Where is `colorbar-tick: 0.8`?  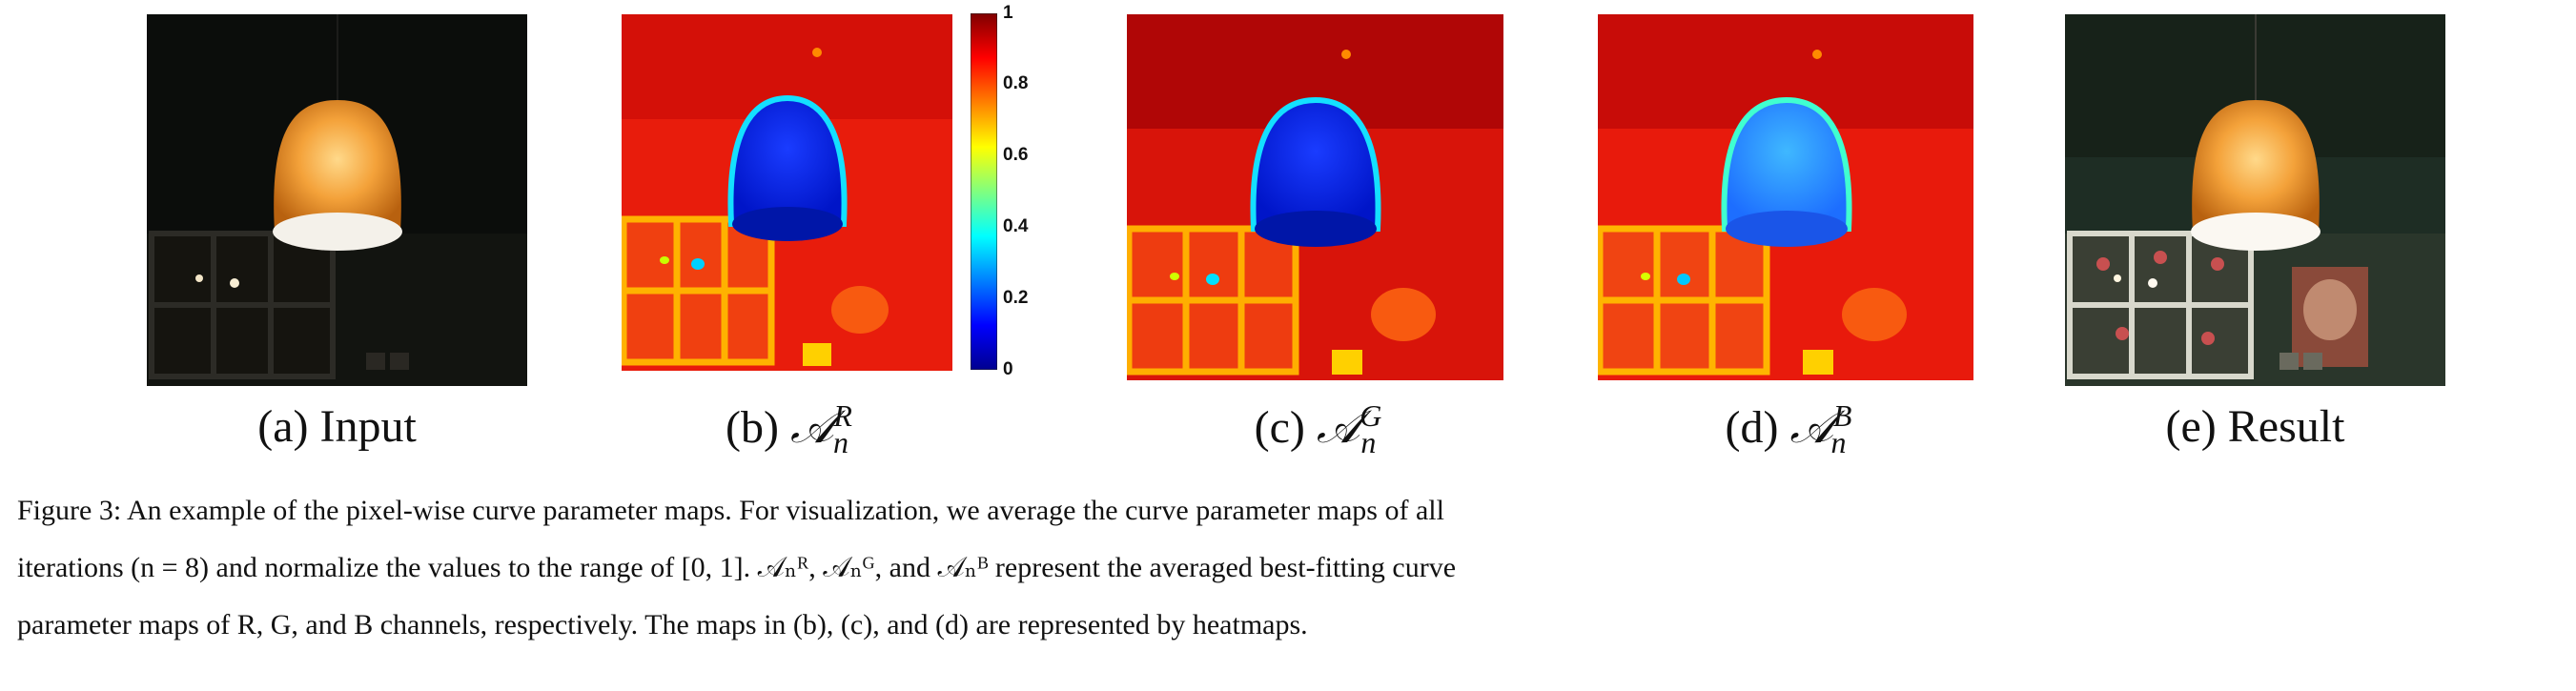 colorbar-tick: 0.8 is located at coordinates (1016, 83).